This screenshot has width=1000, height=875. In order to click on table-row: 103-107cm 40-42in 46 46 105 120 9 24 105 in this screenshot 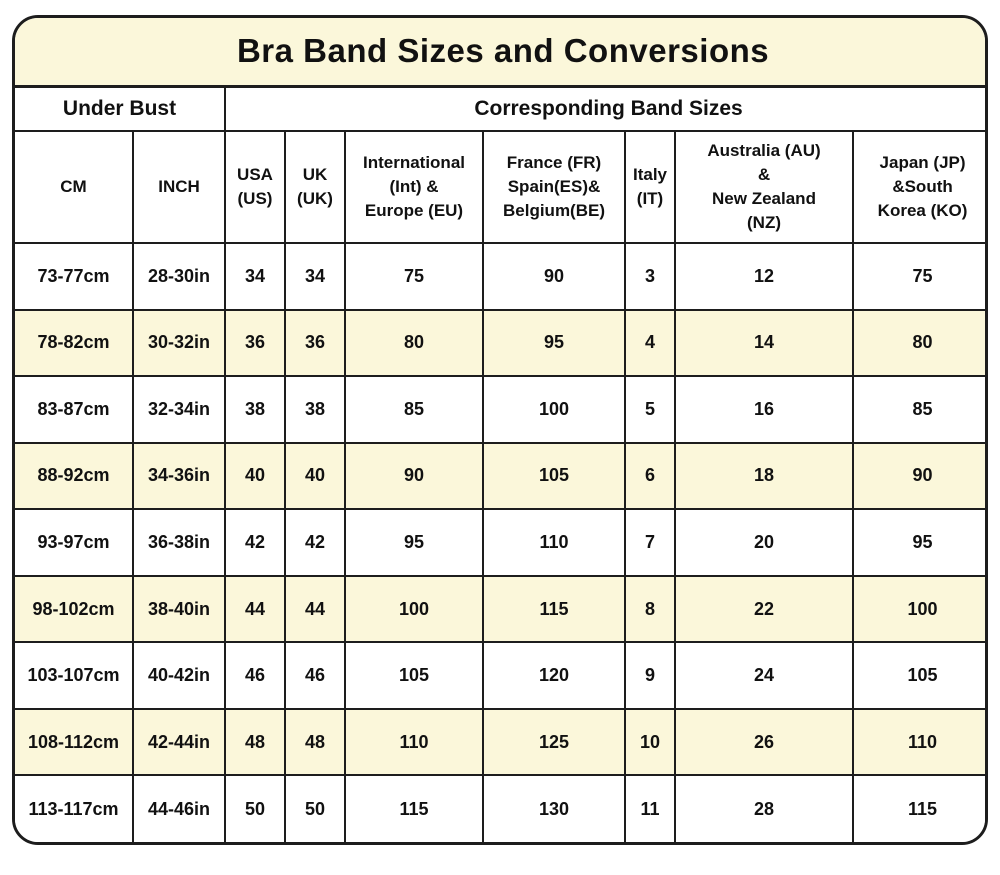, I will do `click(500, 675)`.